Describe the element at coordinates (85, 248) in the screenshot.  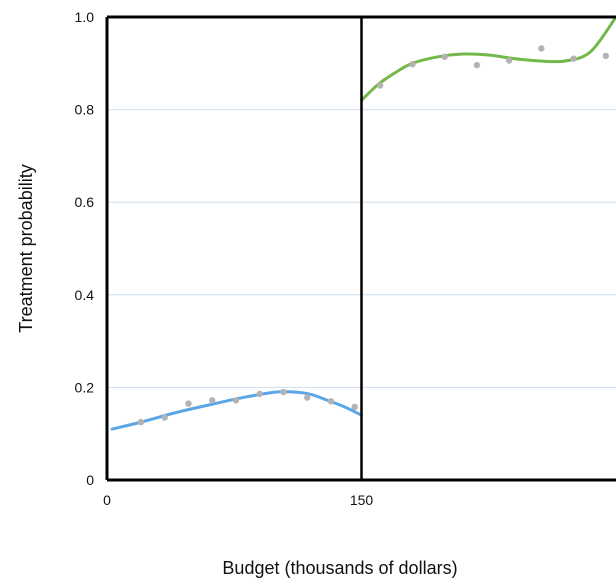
I see `y-tick-labels: 0 0.2 0.4 0.6 0.8 1.0` at that location.